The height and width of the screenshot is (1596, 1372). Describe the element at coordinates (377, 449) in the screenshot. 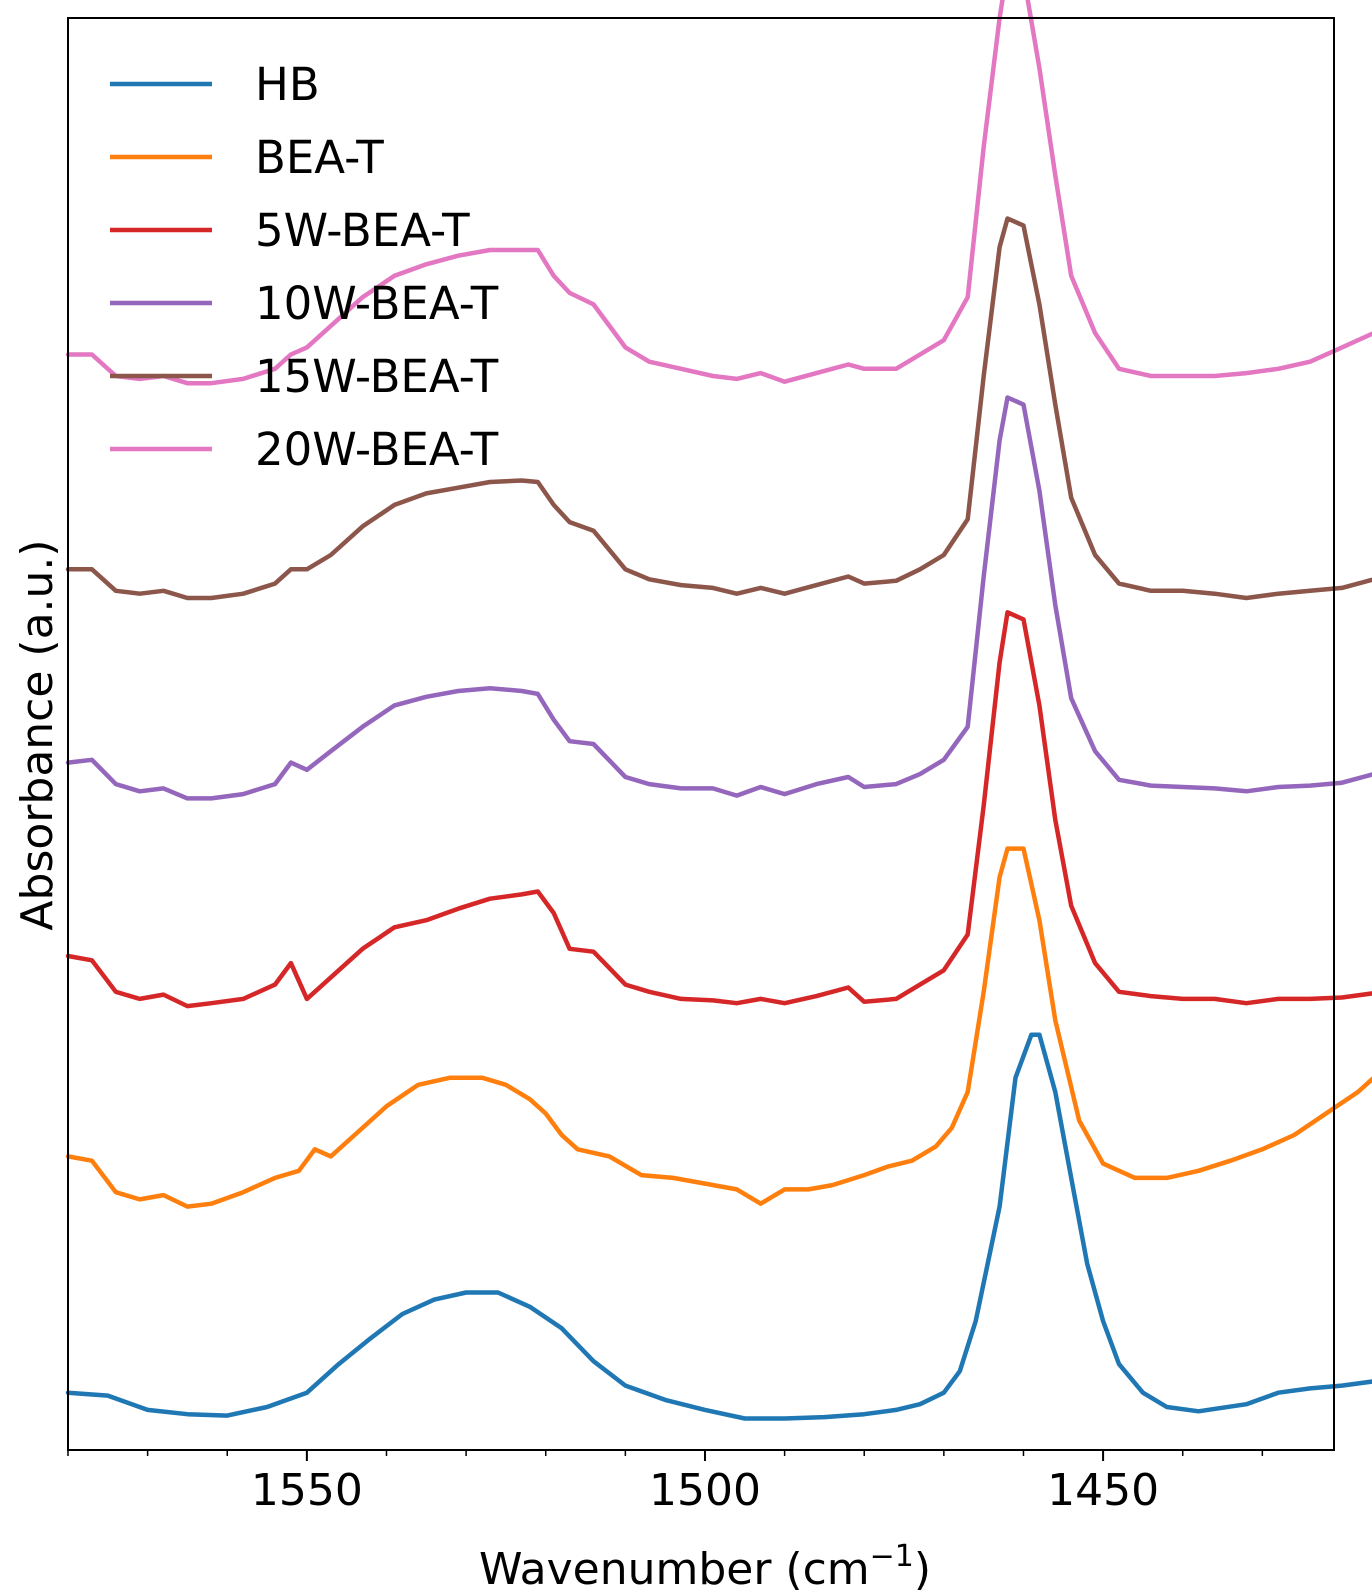

I see `legend-label-20w-bea-t: 20W-BEA-T` at that location.